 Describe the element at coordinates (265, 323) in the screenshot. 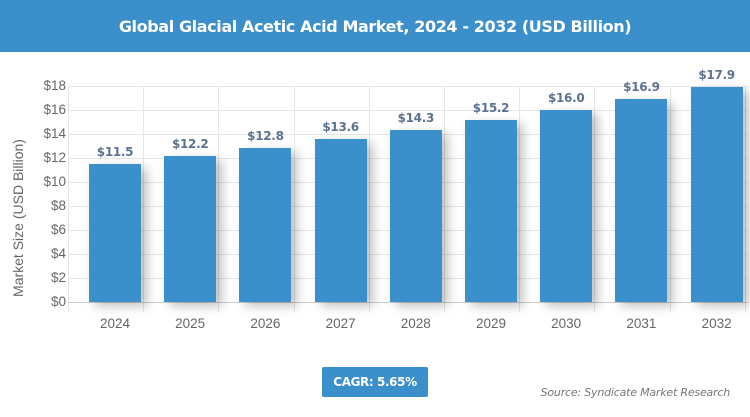

I see `x-tick-label: 2026` at that location.